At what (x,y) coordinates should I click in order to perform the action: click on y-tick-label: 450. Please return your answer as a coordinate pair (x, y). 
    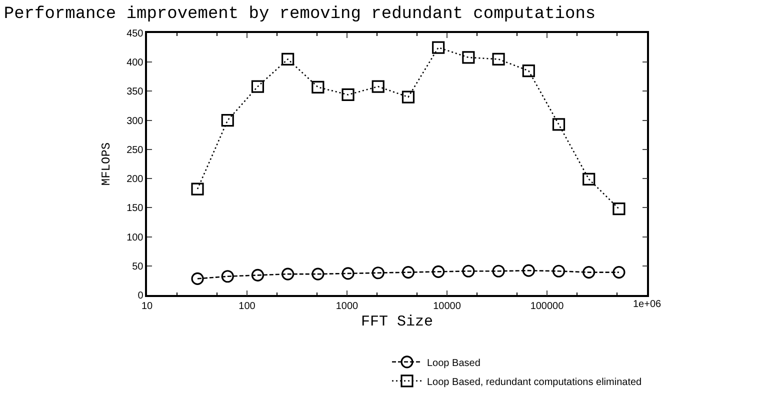
    Looking at the image, I should click on (135, 34).